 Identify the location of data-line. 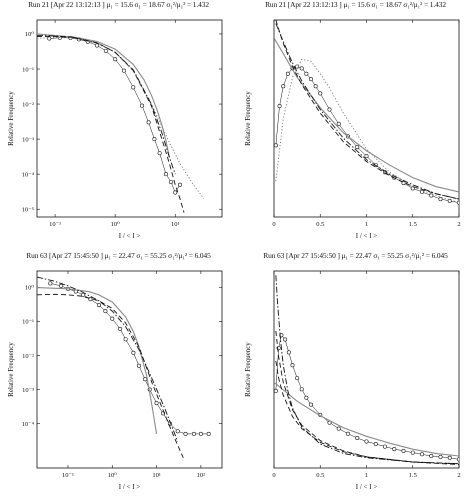
(129, 359).